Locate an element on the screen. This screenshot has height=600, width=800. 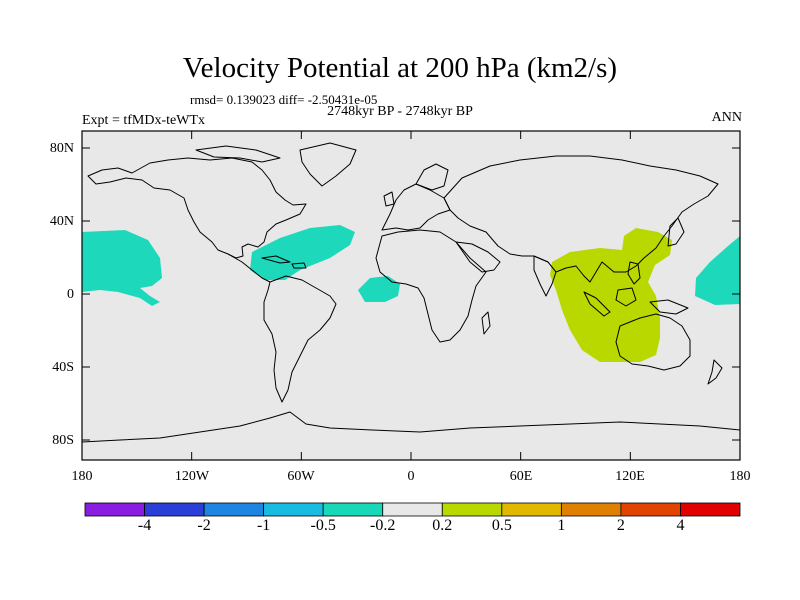
coastline-new-guinea is located at coordinates (669, 307).